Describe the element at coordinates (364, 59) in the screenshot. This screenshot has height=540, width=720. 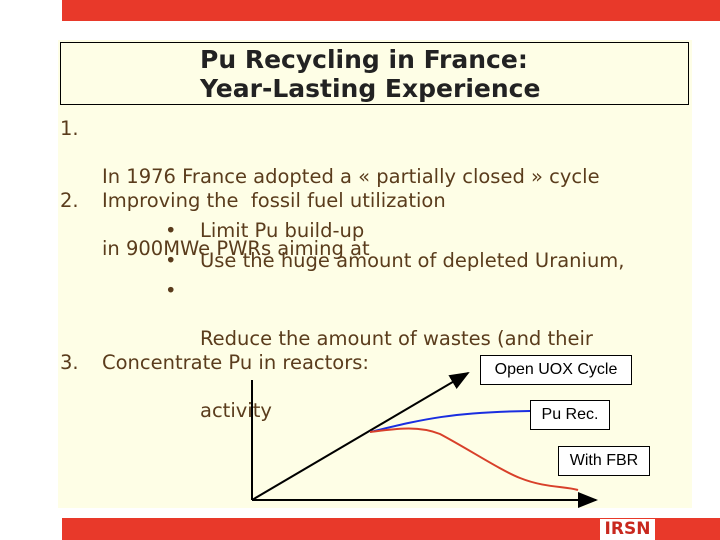
I see `title-line: Pu Recycling in France:` at that location.